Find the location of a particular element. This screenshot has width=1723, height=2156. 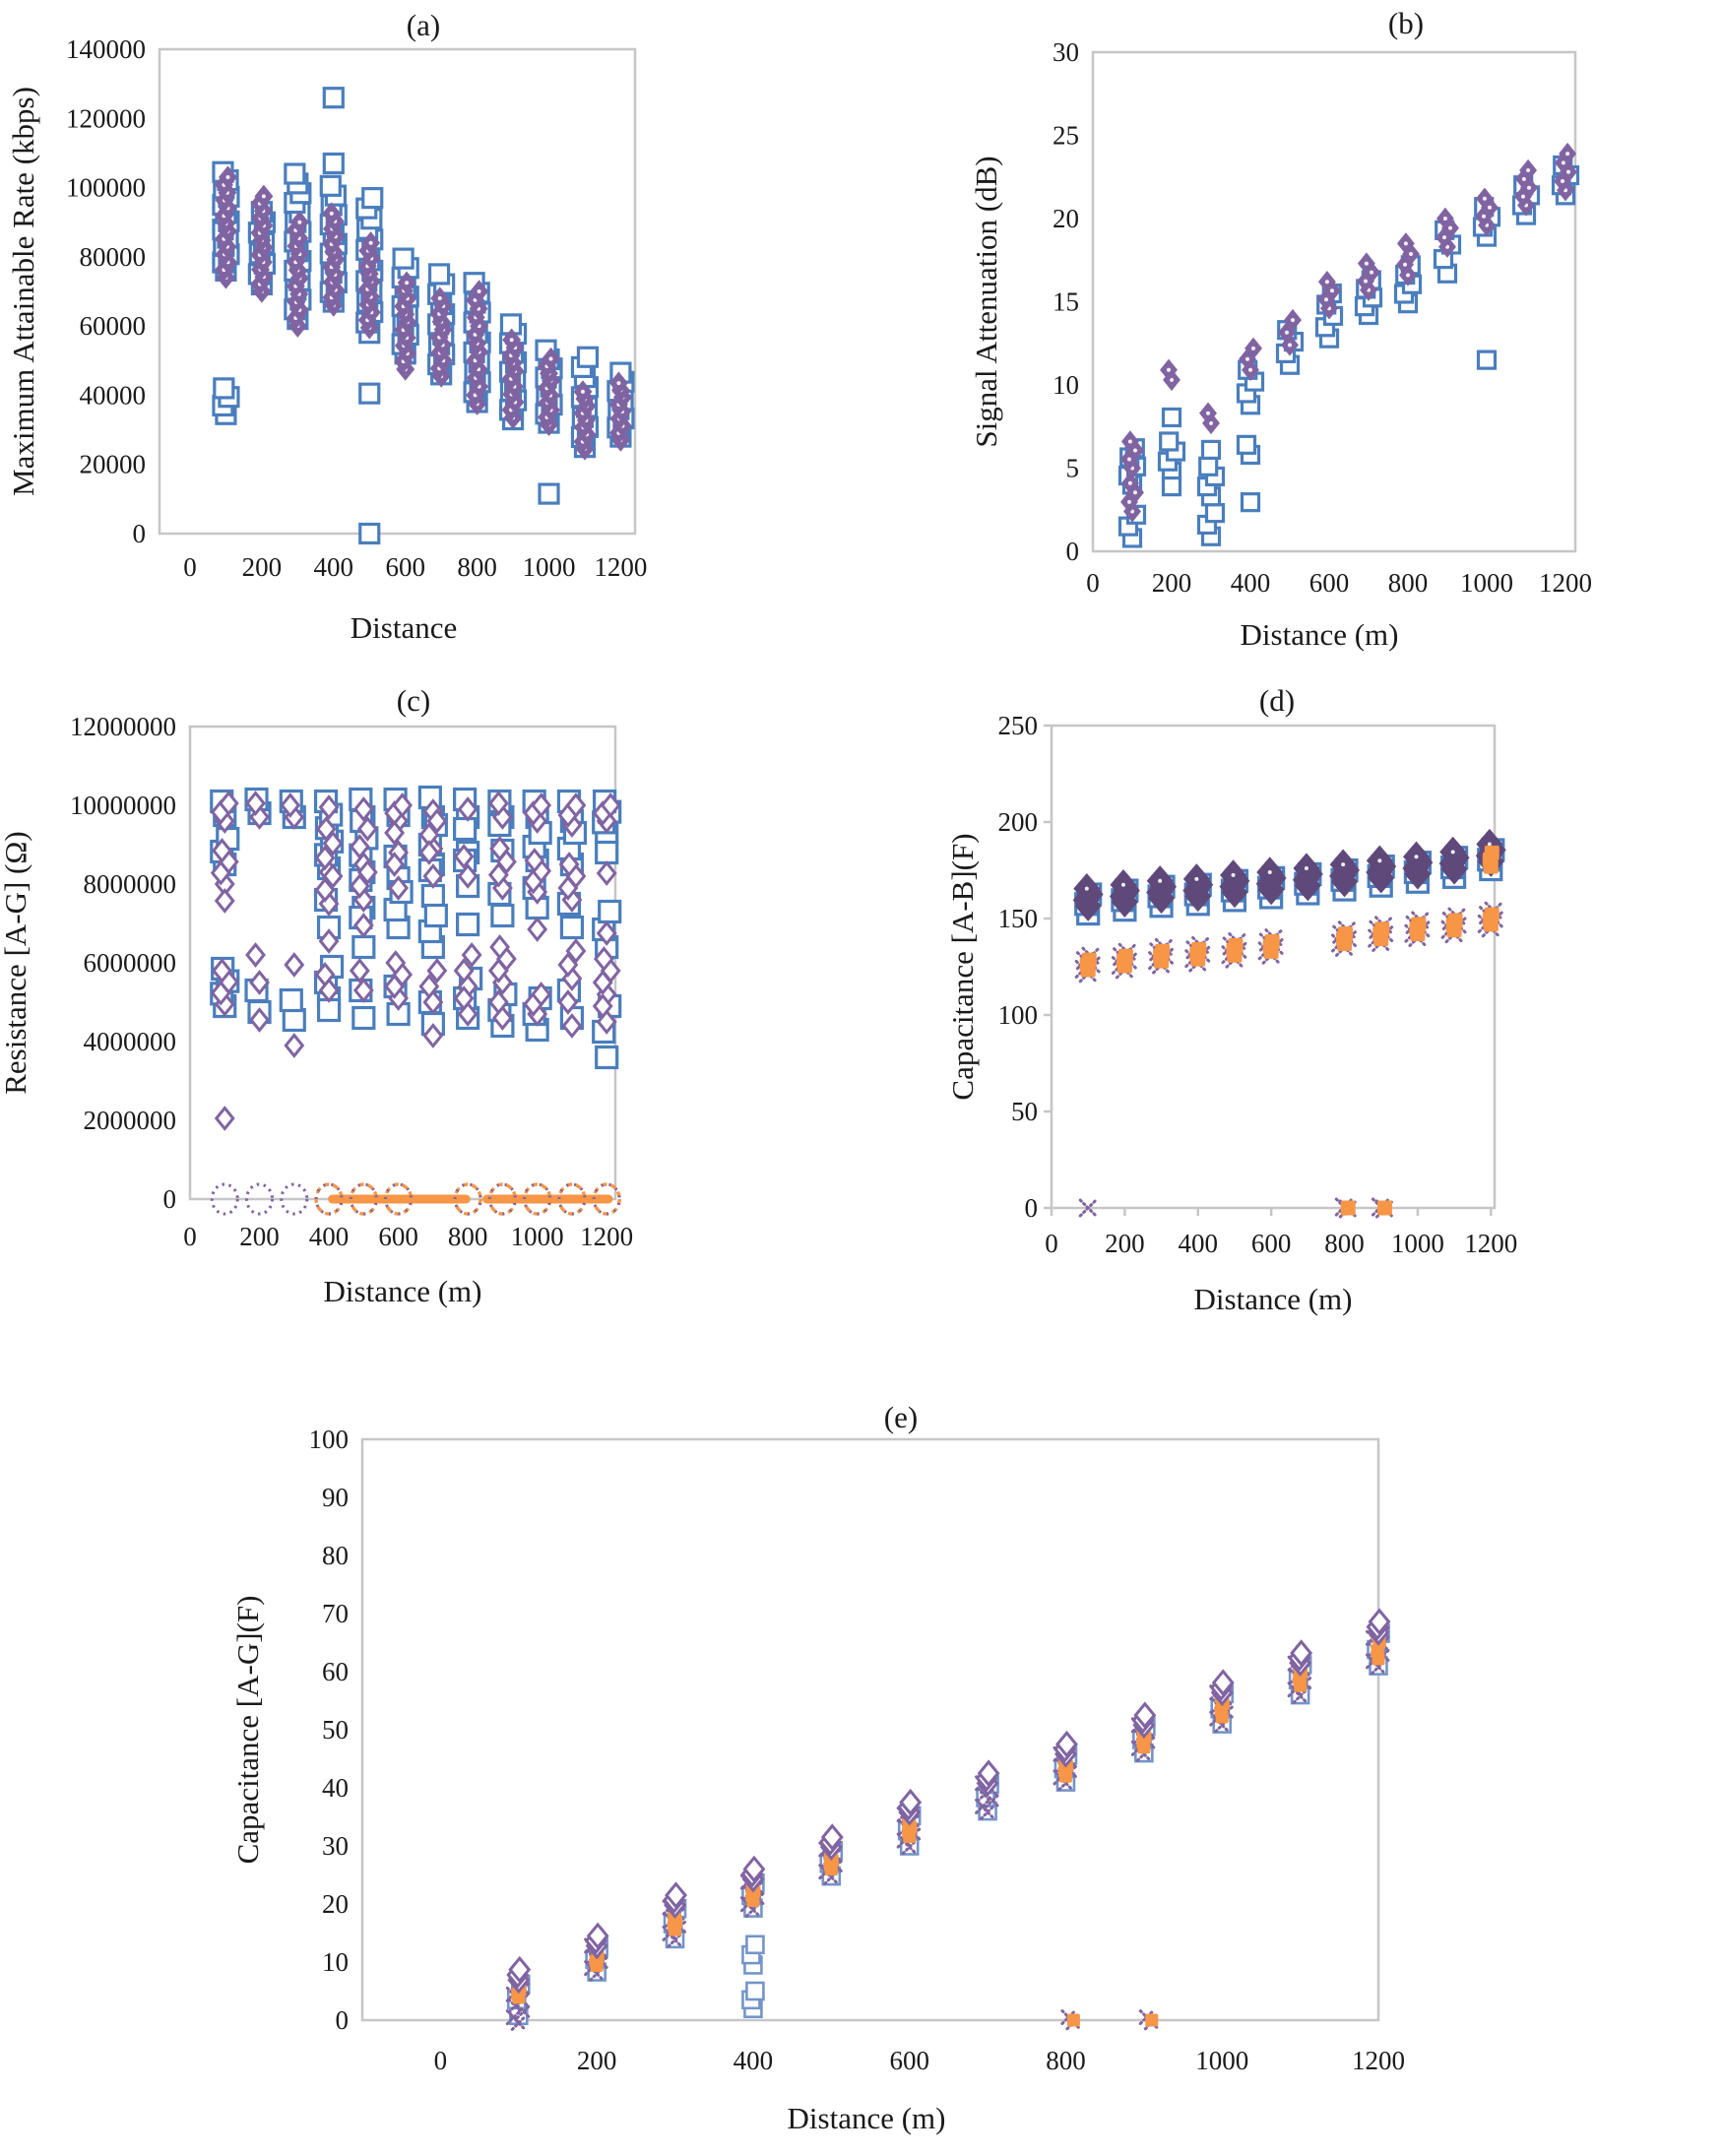

series-diamonds-darkpurple is located at coordinates (1289, 875).